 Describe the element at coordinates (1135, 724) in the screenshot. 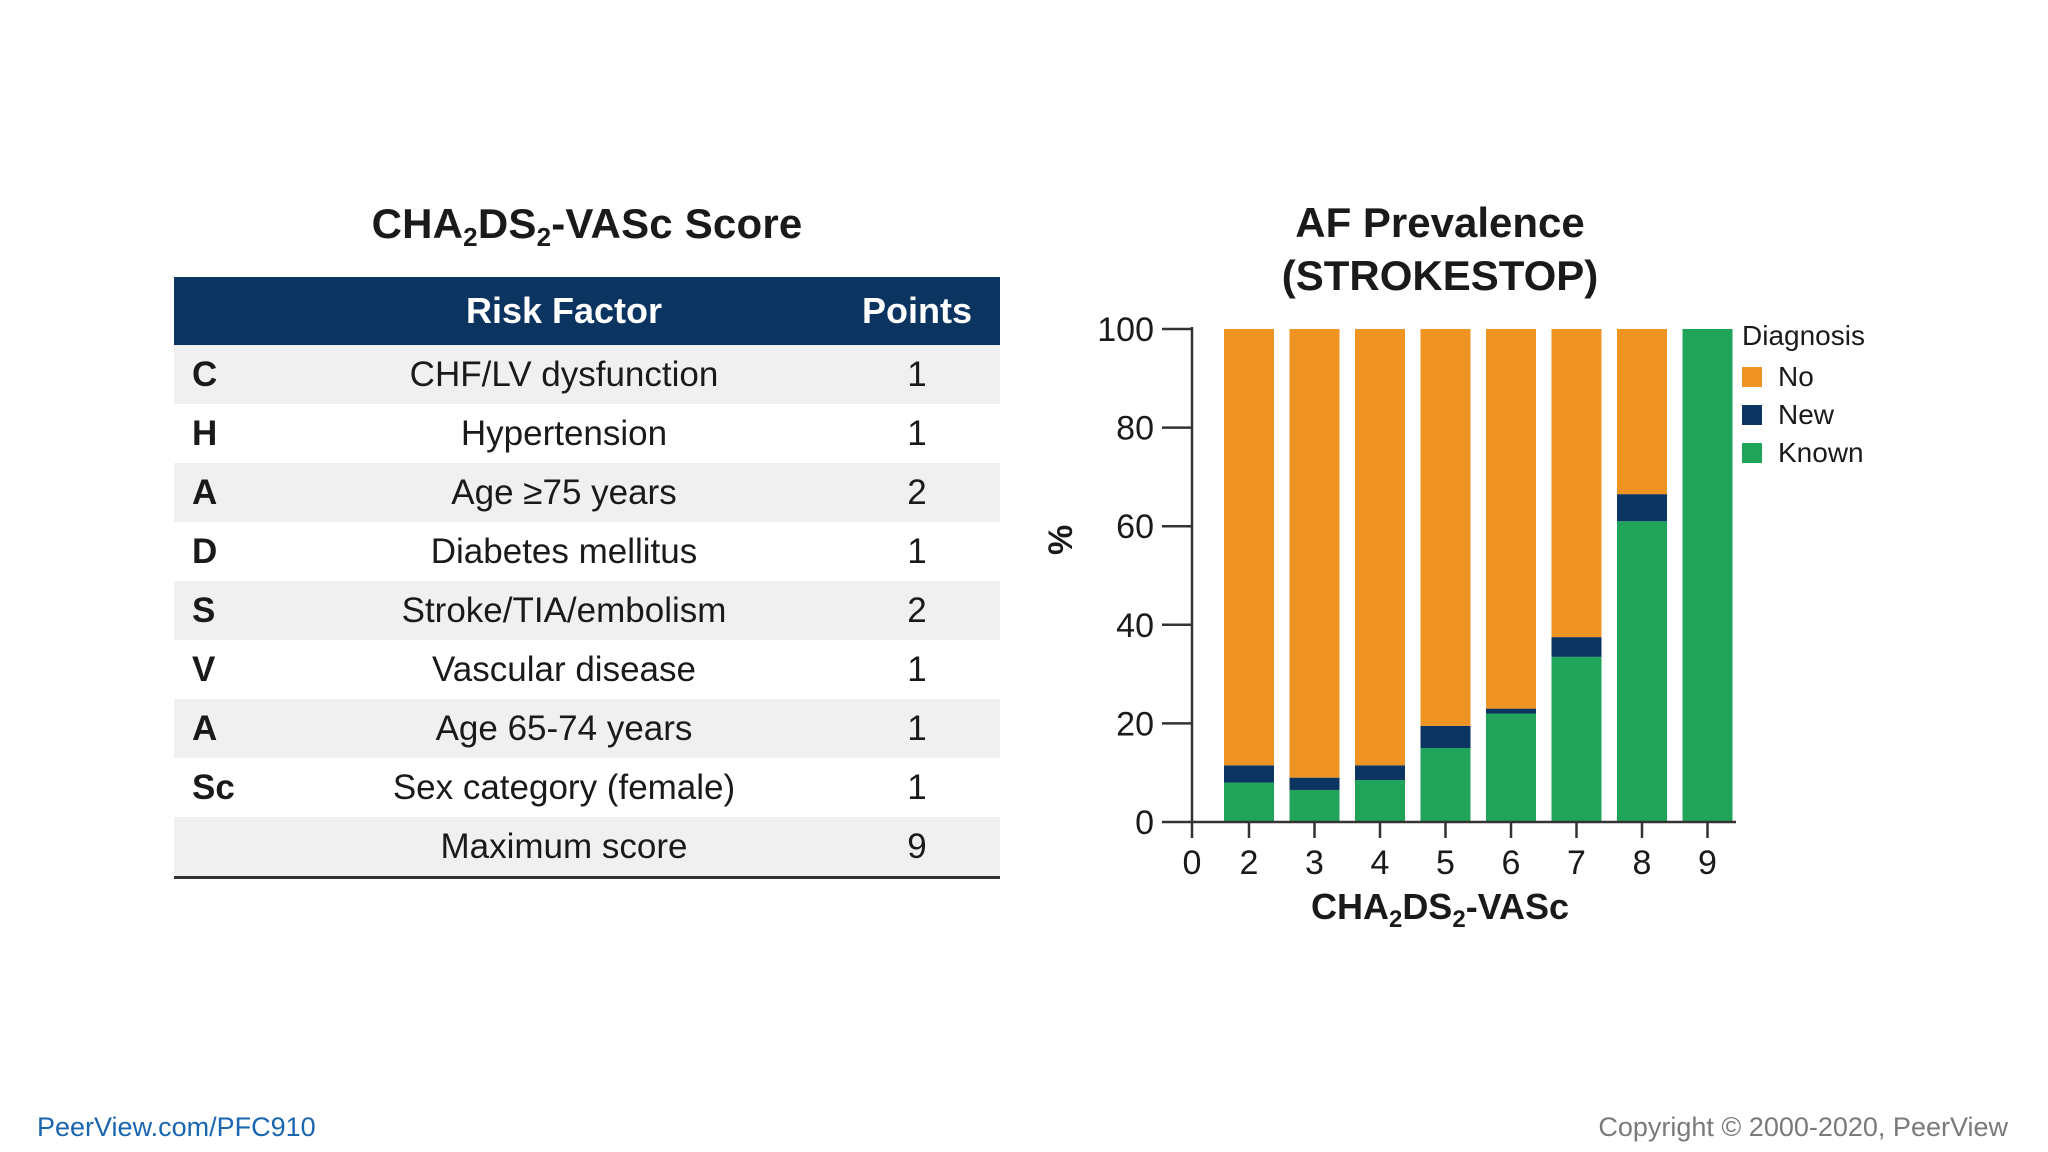

I see `y-tick-label-20: 20` at that location.